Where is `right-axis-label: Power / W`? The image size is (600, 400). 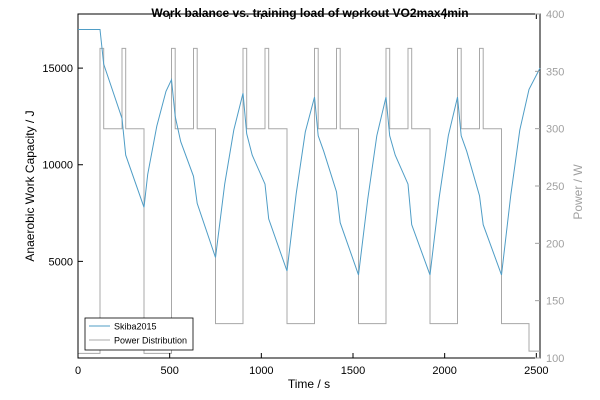 right-axis-label: Power / W is located at coordinates (578, 192).